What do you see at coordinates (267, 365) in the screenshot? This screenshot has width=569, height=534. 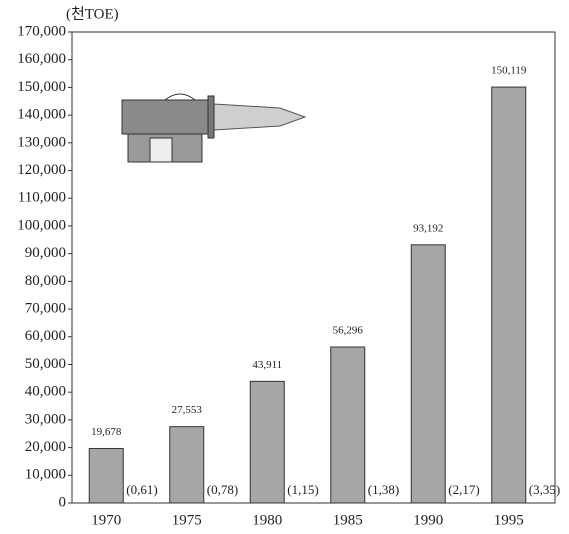 I see `value-label: 43,911` at bounding box center [267, 365].